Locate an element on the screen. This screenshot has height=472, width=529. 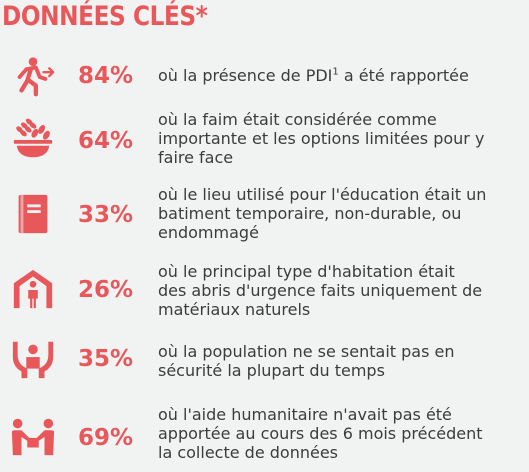
desc-line: où l'aide humanitaire n'avait pas été is located at coordinates (305, 414).